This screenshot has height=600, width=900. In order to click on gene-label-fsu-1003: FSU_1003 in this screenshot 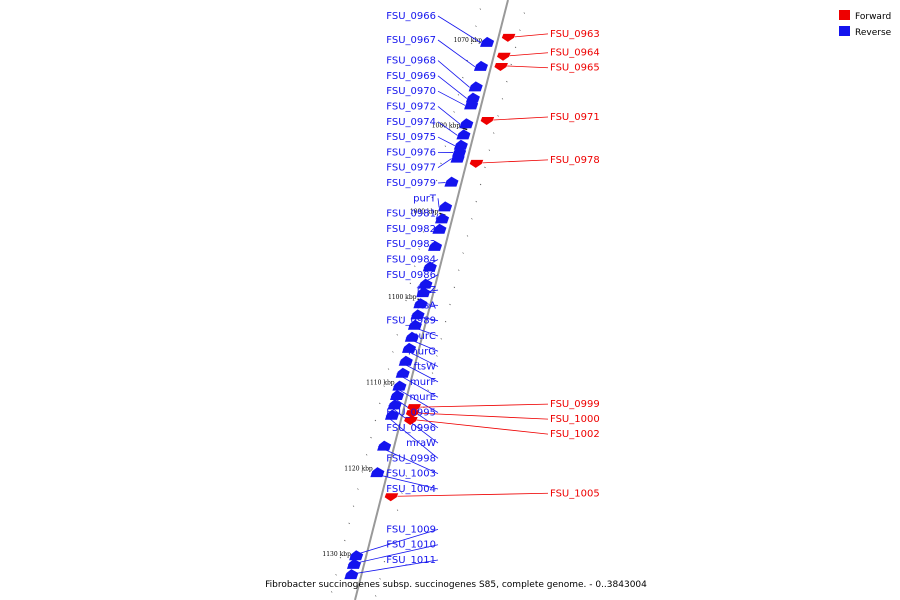, I will do `click(411, 474)`.